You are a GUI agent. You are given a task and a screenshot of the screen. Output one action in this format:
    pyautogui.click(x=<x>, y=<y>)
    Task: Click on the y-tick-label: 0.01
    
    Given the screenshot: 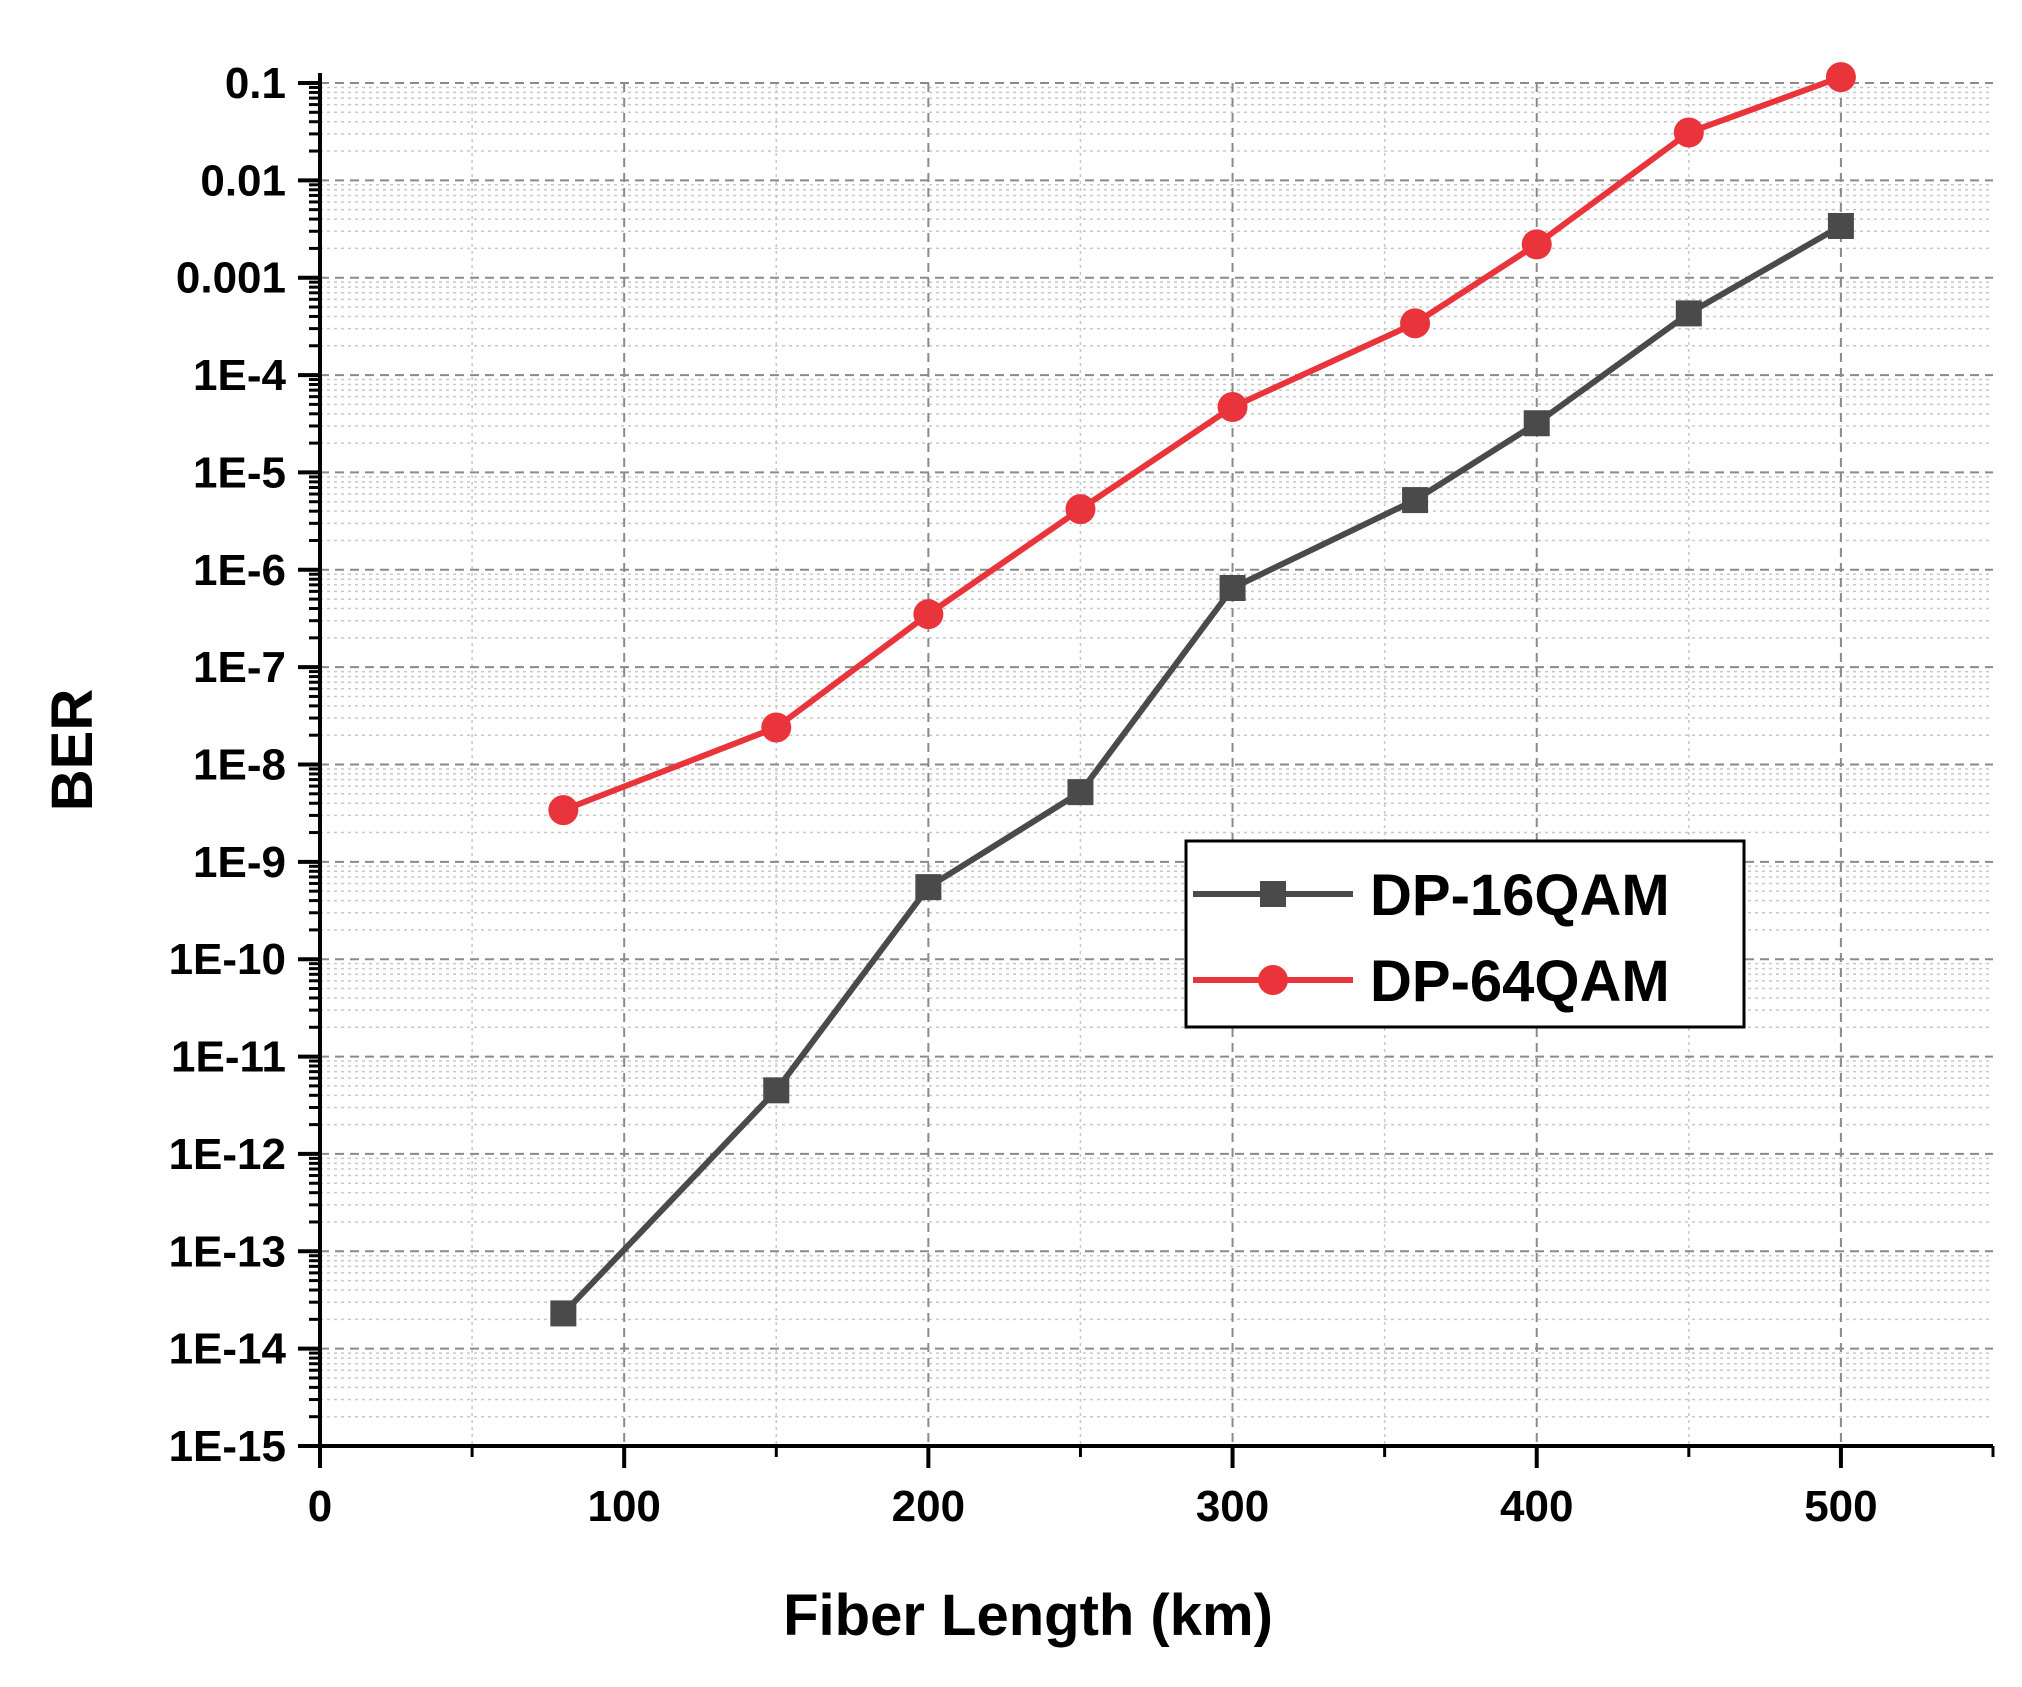 What is the action you would take?
    pyautogui.click(x=243, y=180)
    